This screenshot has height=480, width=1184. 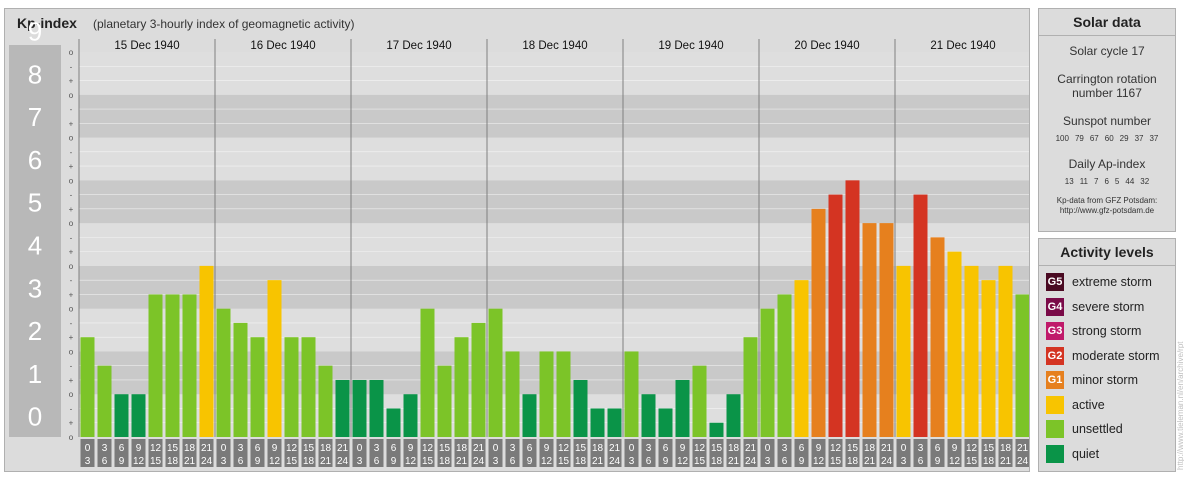 What do you see at coordinates (1107, 331) in the screenshot?
I see `legend-item-strong-storm: G3 strong storm` at bounding box center [1107, 331].